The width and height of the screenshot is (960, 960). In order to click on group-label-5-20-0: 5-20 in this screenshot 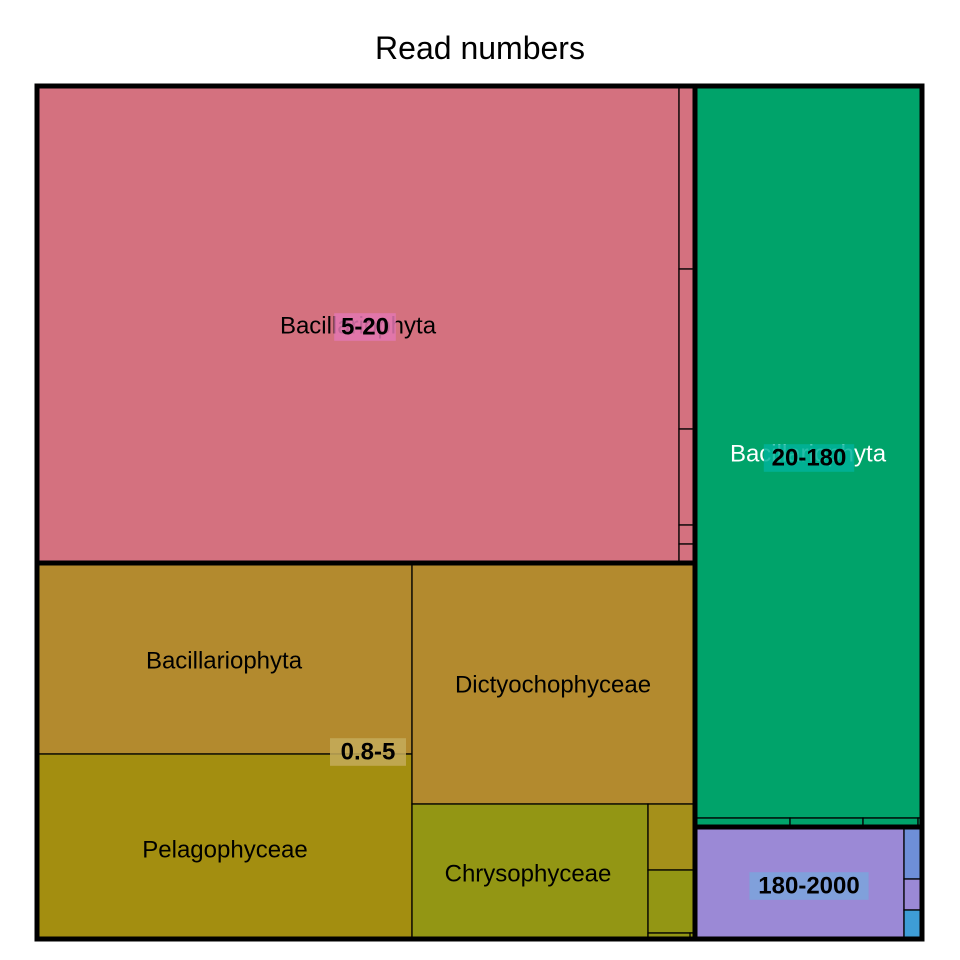, I will do `click(365, 326)`.